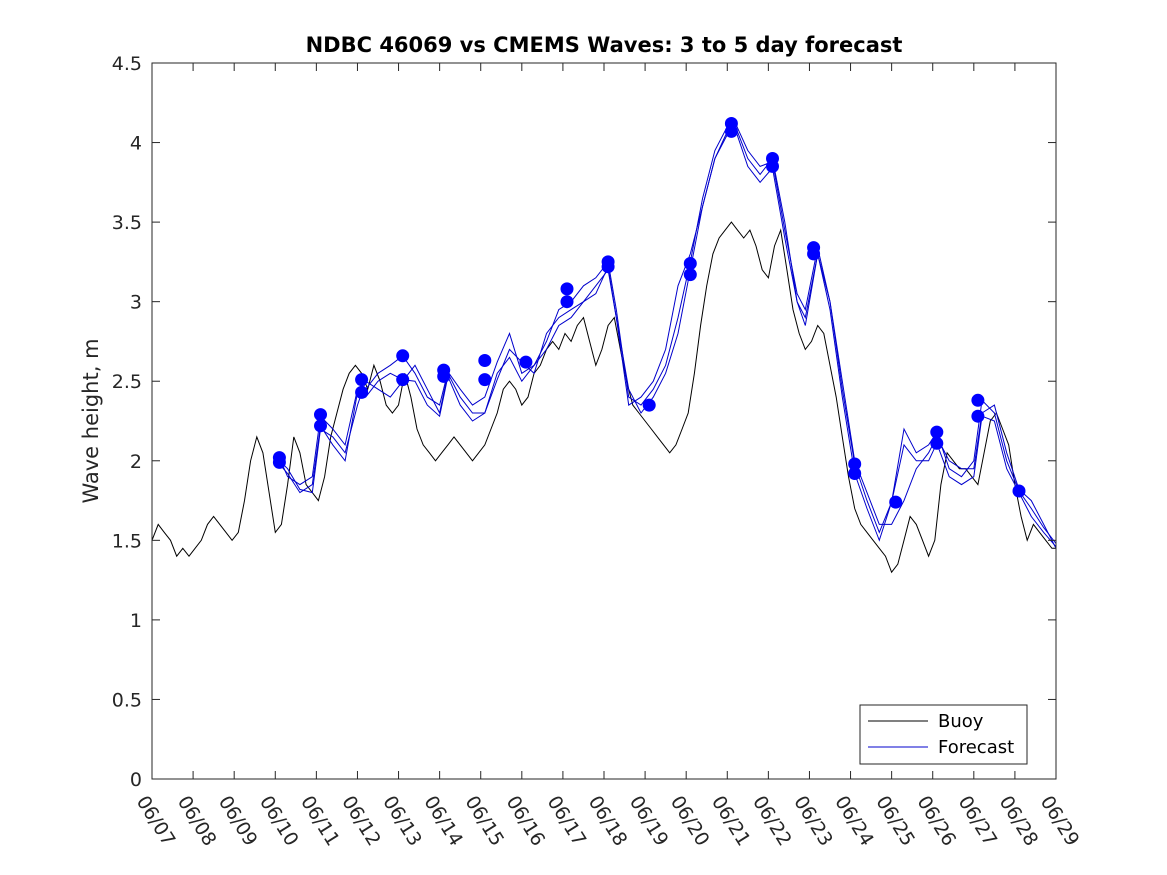 The image size is (1167, 875). I want to click on x-tick-label: 06/13, so click(402, 821).